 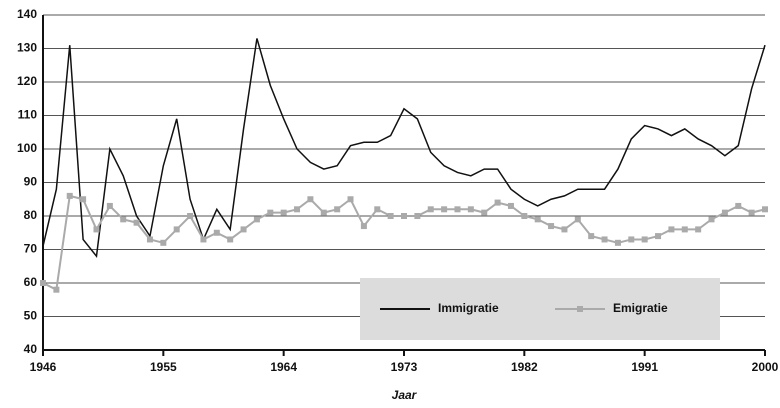 What do you see at coordinates (640, 308) in the screenshot?
I see `legend-label: Emigratie` at bounding box center [640, 308].